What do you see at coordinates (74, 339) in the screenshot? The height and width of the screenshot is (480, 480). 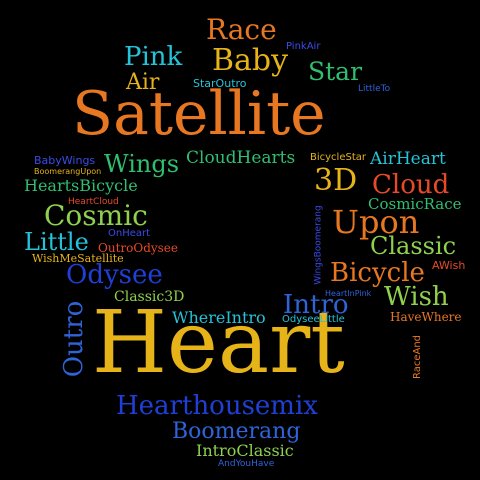 I see `word-outro: Outro` at bounding box center [74, 339].